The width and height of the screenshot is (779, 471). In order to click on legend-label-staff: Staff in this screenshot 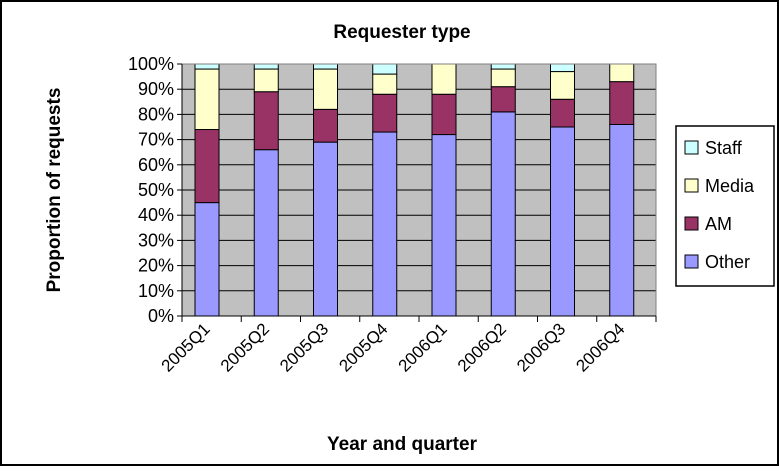, I will do `click(724, 148)`.